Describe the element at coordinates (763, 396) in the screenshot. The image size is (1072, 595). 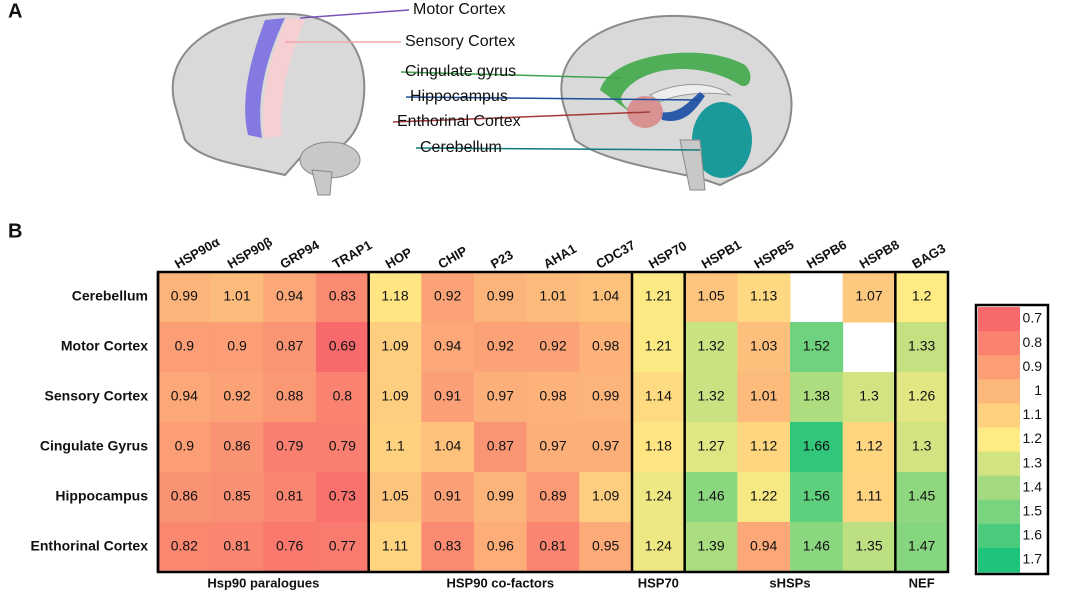
I see `cell-label: 1.01` at that location.